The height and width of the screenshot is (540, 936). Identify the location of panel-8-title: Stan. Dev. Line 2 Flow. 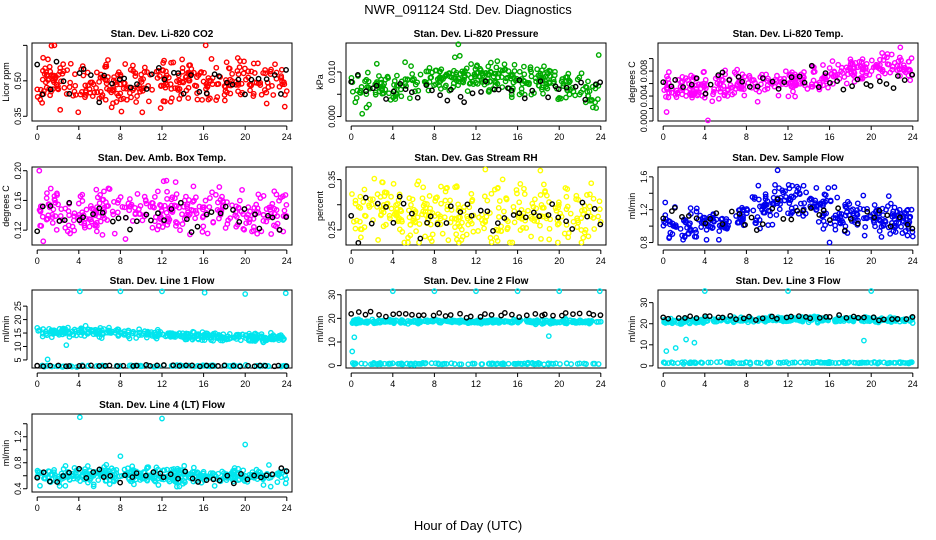
(476, 281).